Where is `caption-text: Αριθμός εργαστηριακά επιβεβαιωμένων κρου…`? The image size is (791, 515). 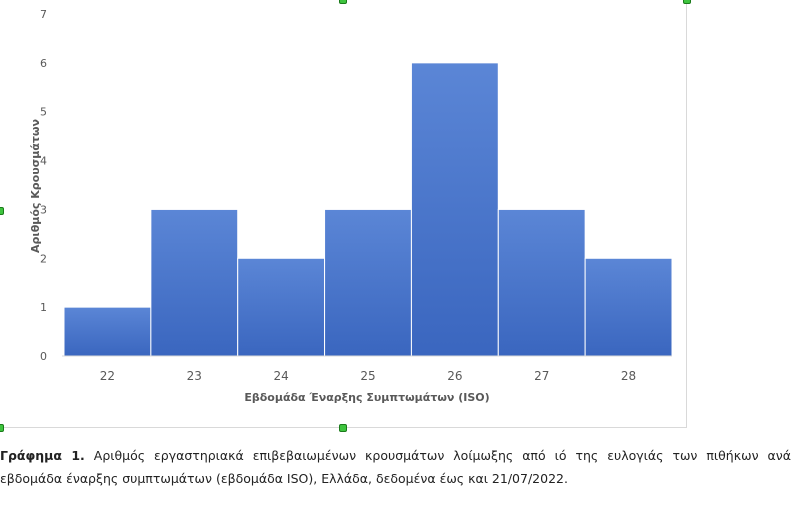 caption-text: Αριθμός εργαστηριακά επιβεβαιωμένων κρου… is located at coordinates (395, 467).